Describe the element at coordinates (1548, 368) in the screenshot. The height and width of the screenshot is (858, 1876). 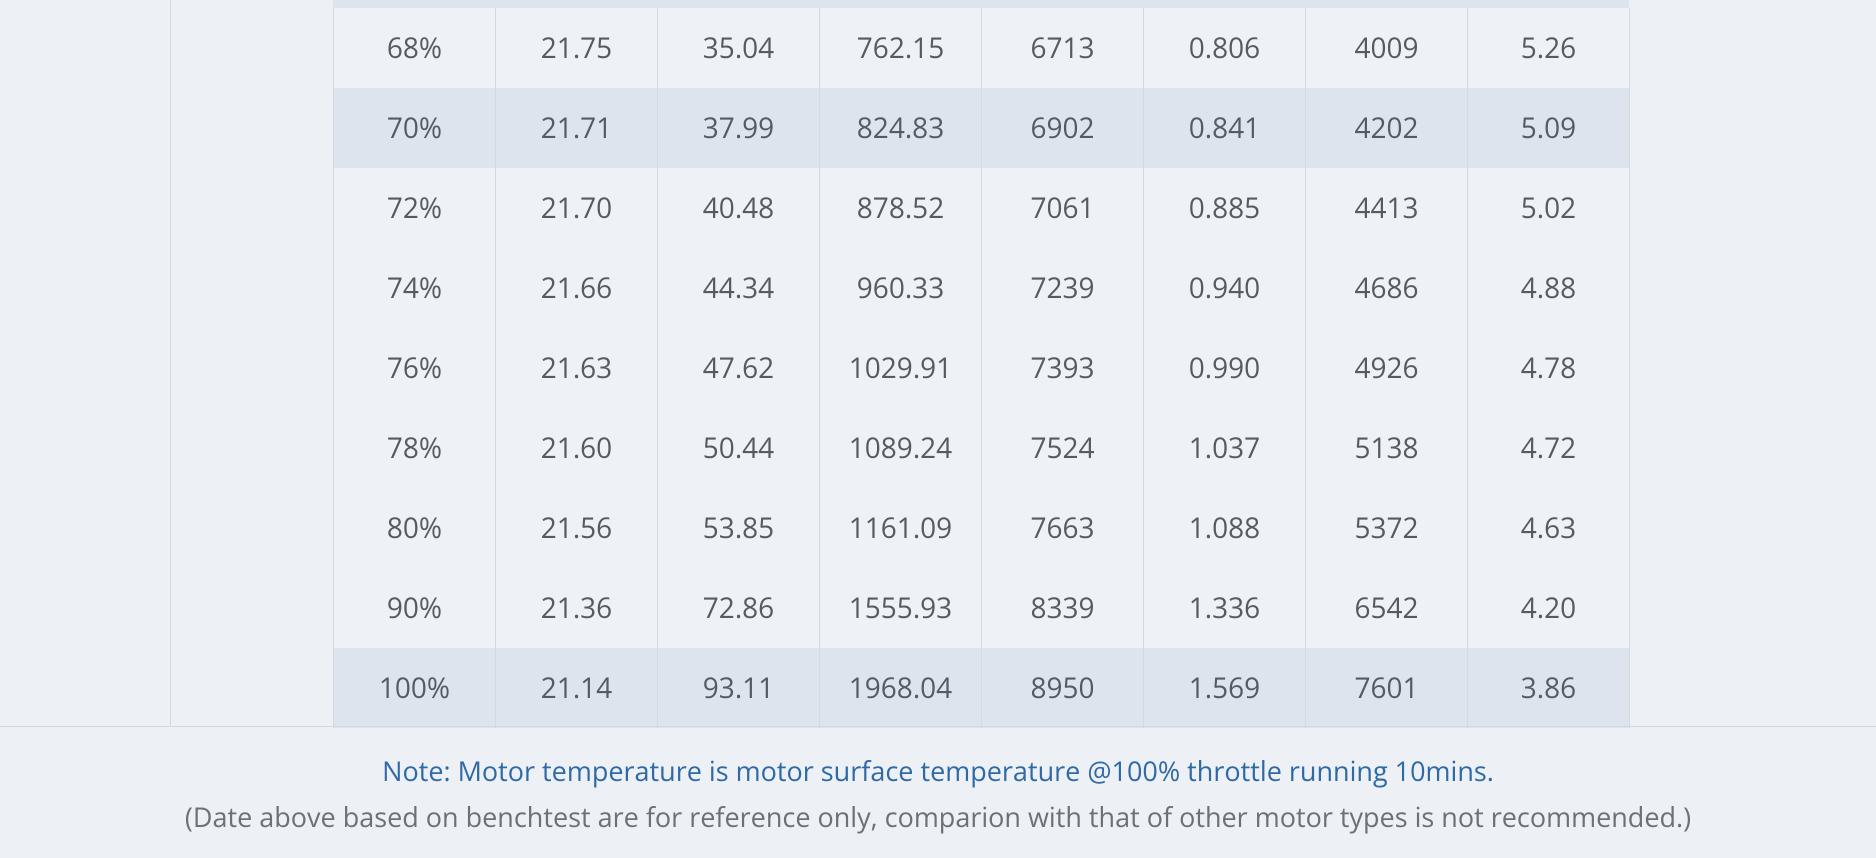
I see `table-cell: 4.78` at that location.